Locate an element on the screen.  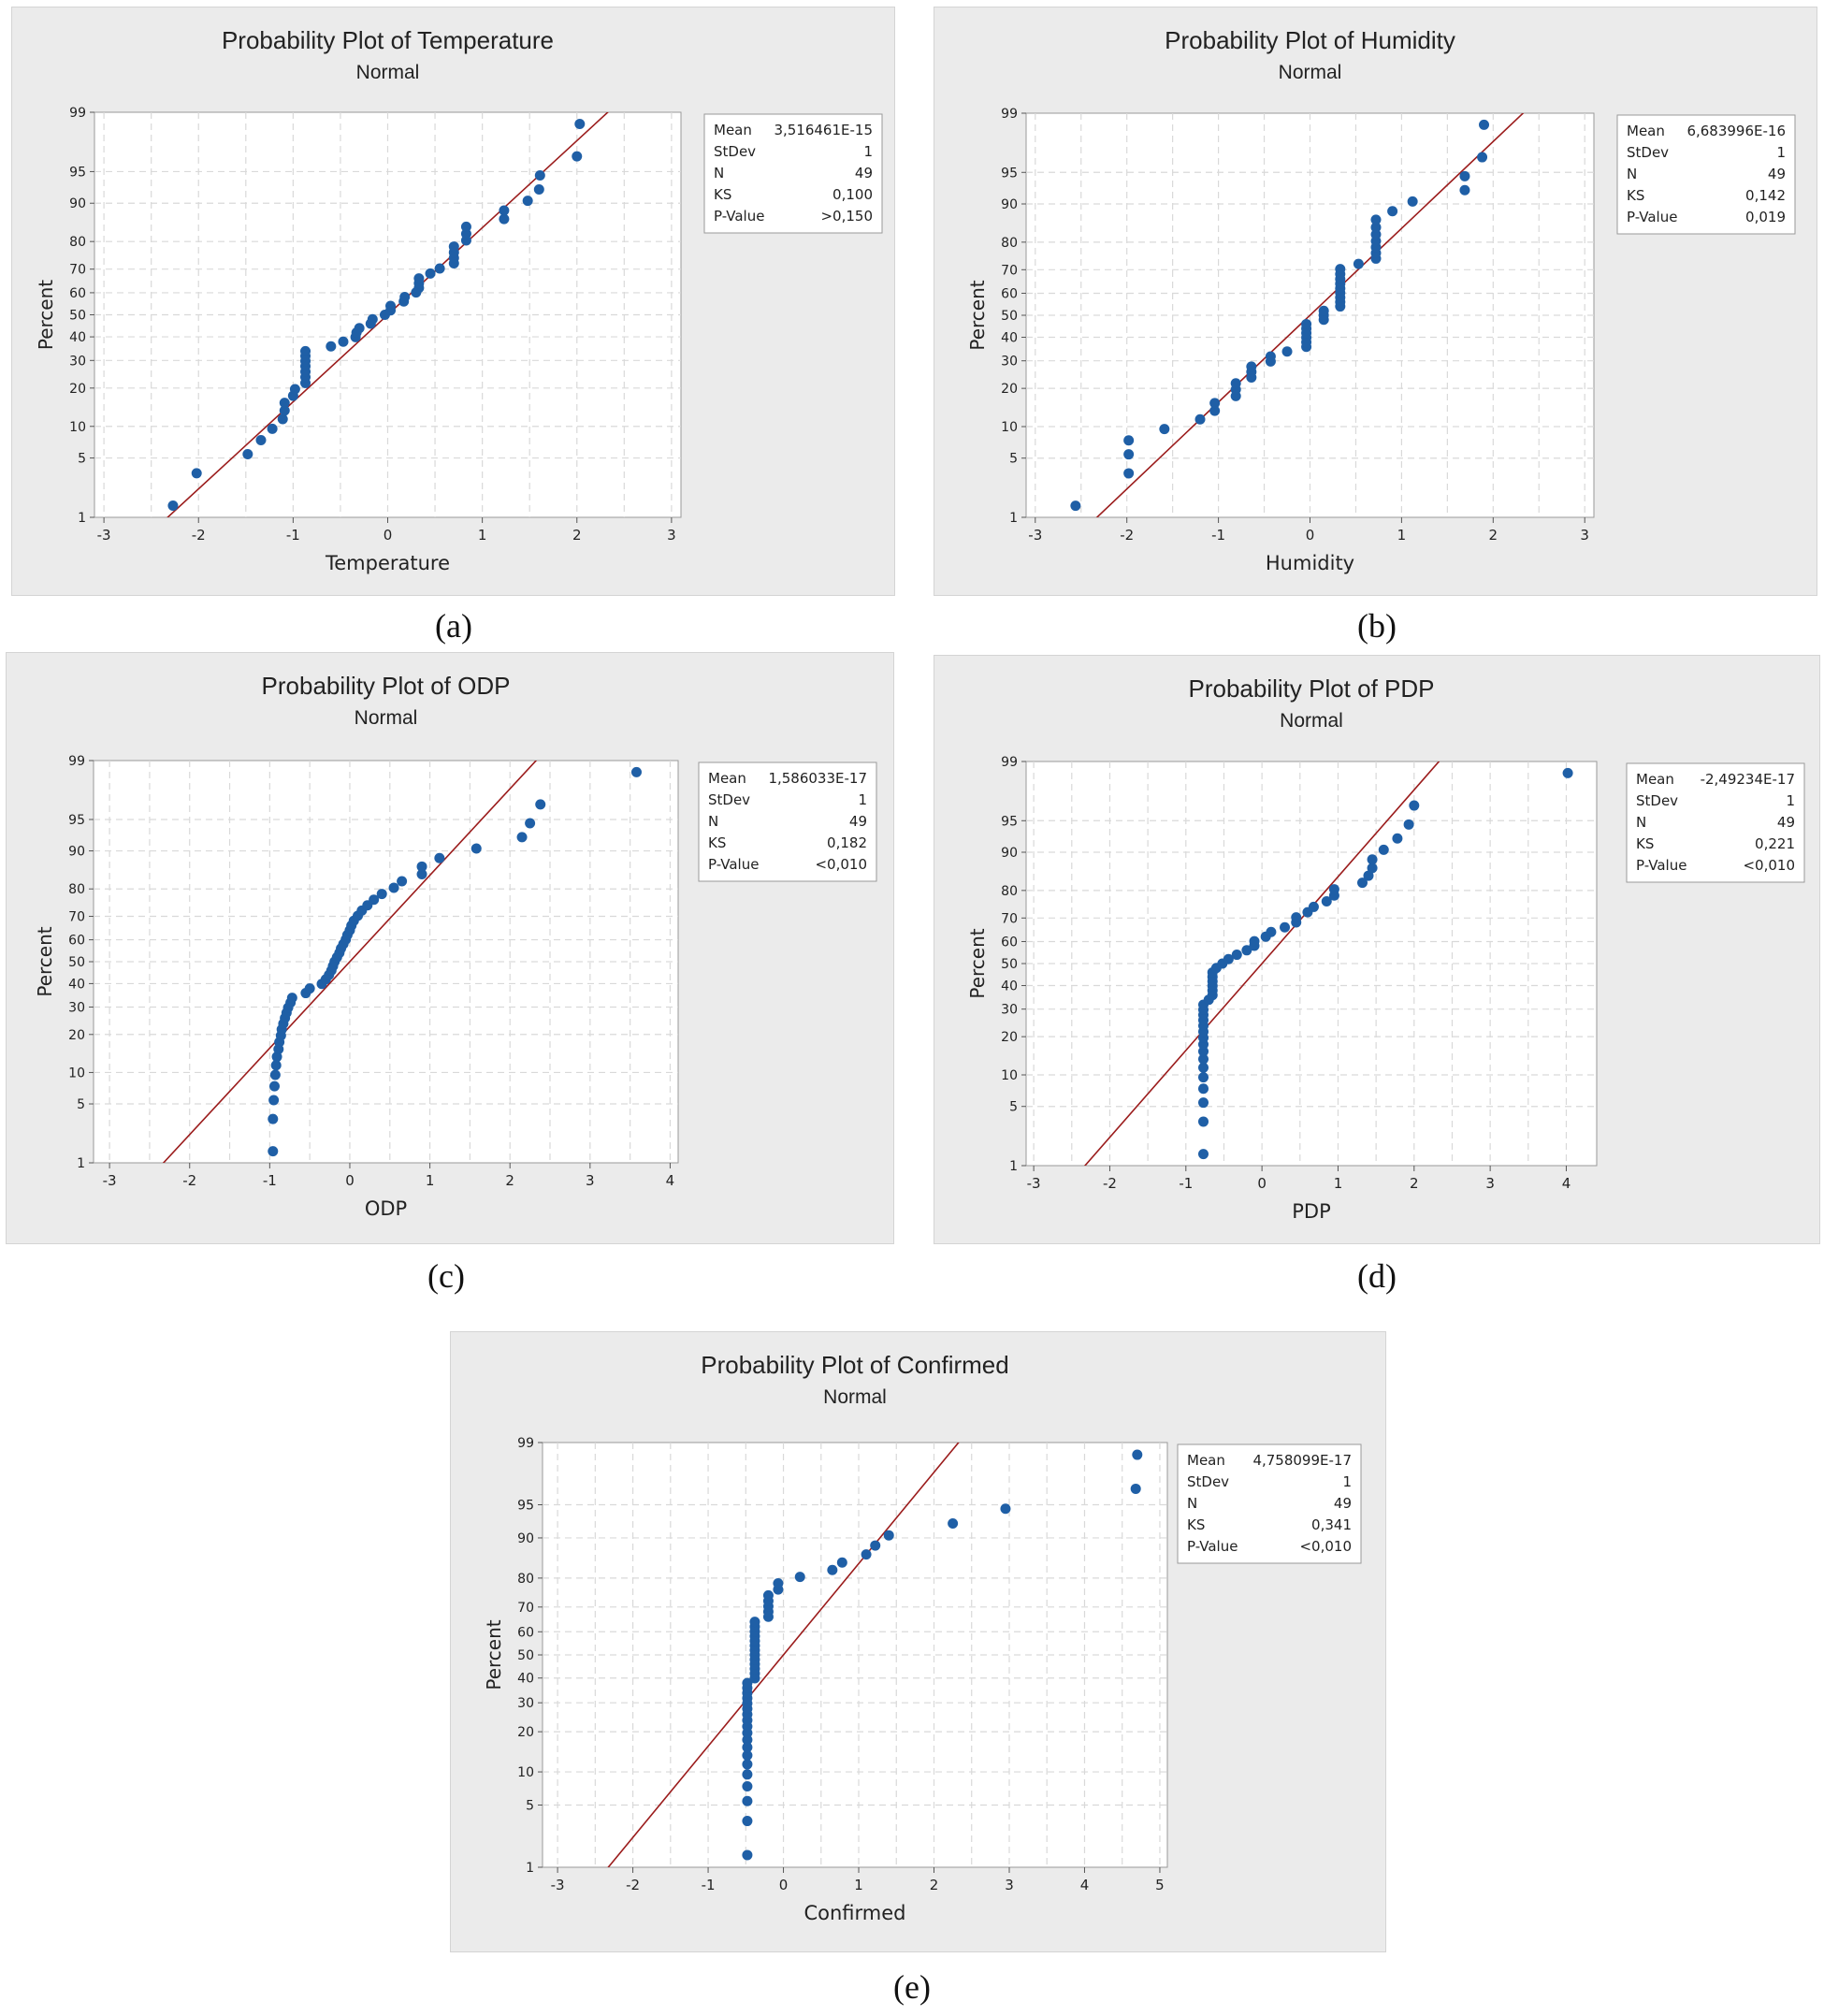
y-tick-label: 50 is located at coordinates (1009, 964).